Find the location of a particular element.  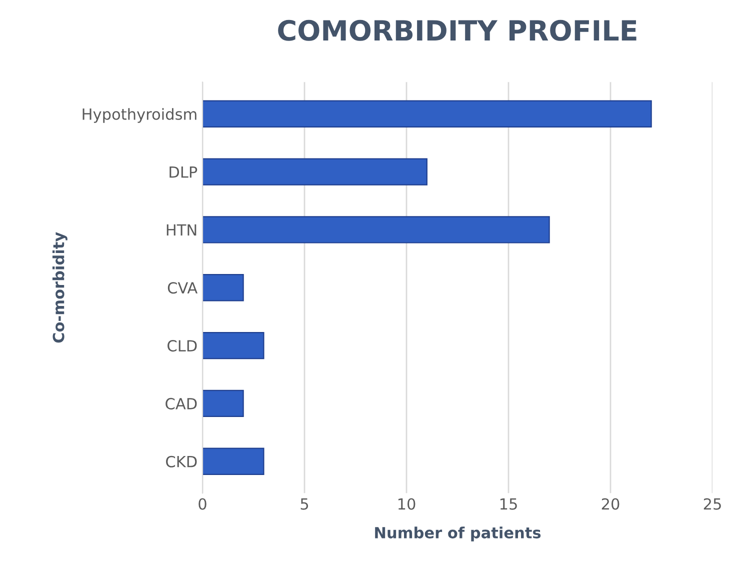

y-tick-label: Hypothyroidsm is located at coordinates (139, 115).